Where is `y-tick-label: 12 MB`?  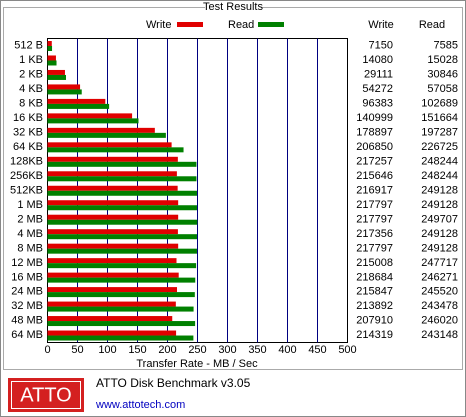
y-tick-label: 12 MB is located at coordinates (27, 263).